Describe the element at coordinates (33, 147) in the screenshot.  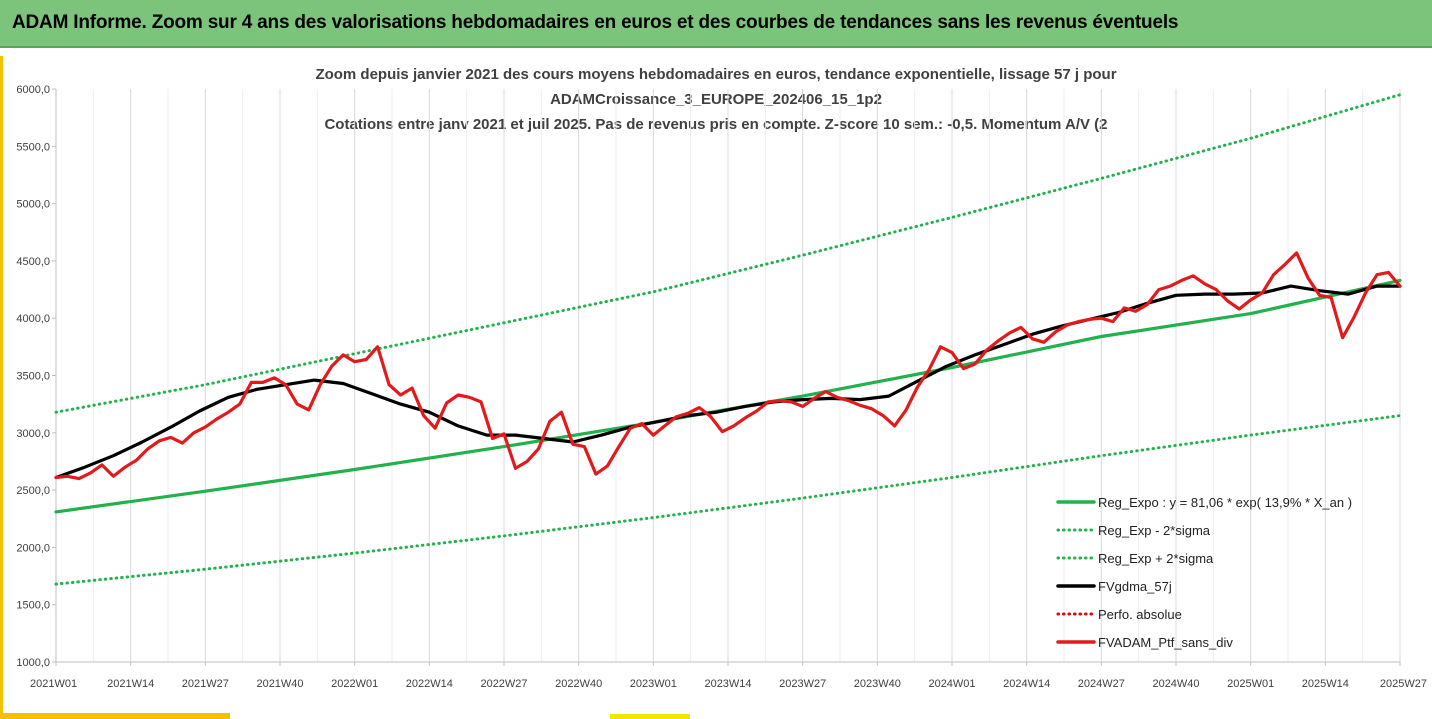
I see `y-tick-label: 5500,0` at that location.